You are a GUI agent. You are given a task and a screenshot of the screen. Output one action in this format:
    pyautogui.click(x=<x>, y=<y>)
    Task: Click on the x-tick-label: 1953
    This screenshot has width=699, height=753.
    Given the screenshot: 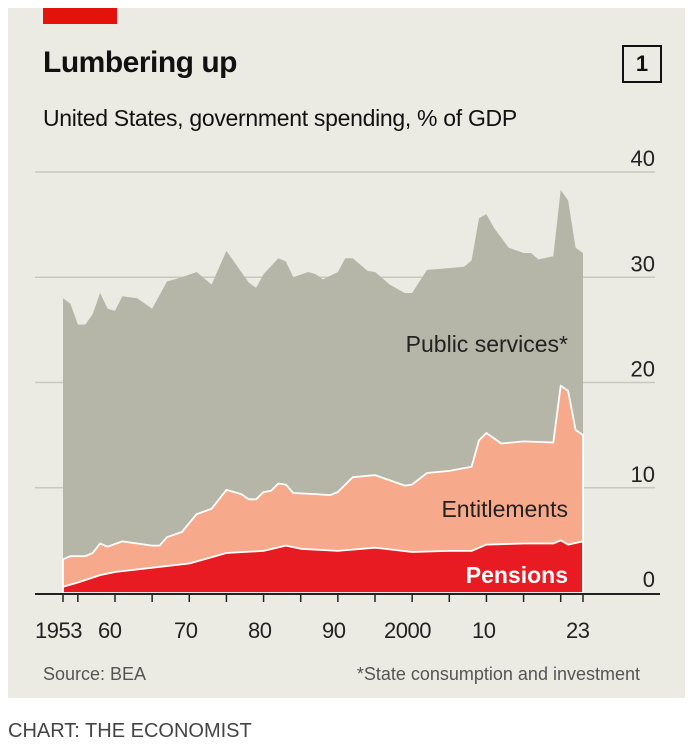 What is the action you would take?
    pyautogui.click(x=58, y=630)
    